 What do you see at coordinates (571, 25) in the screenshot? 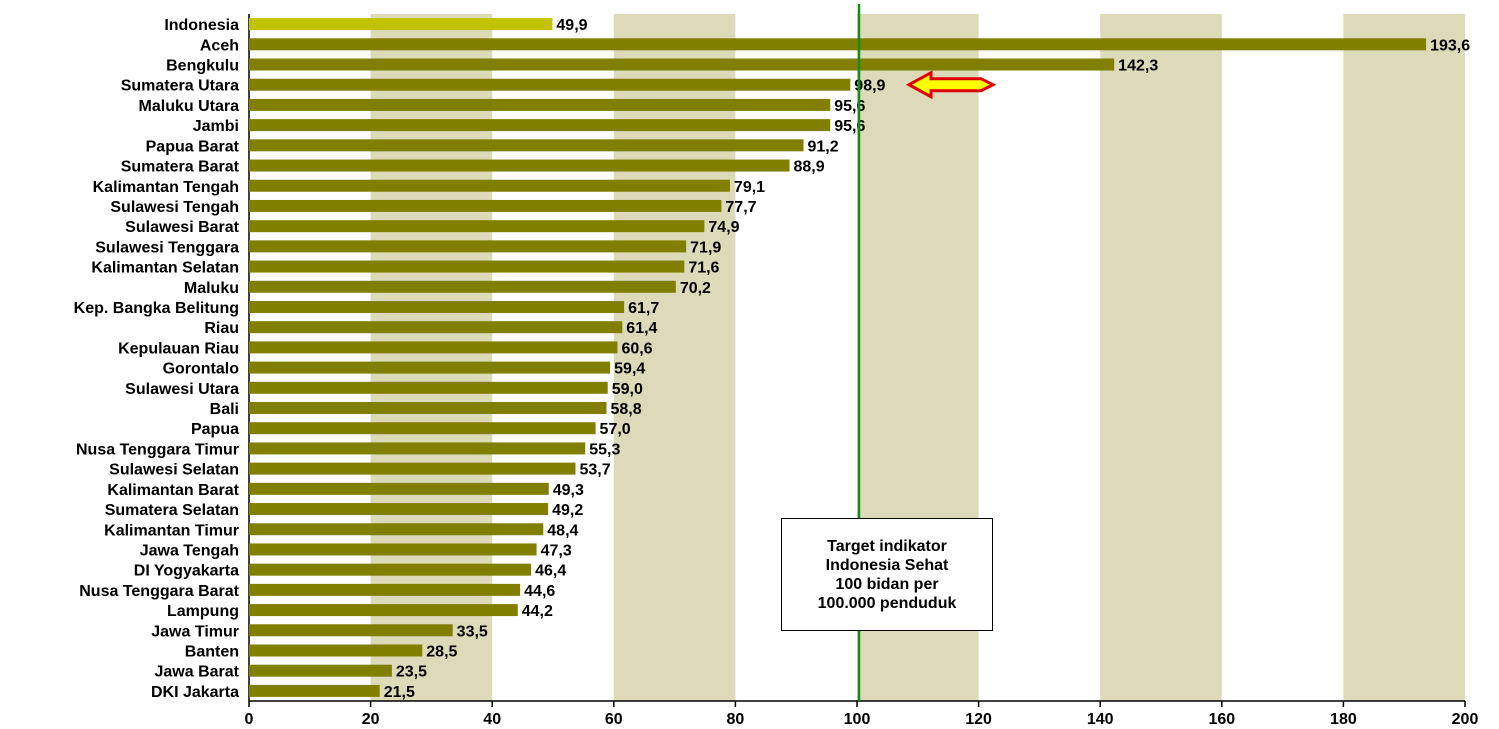
I see `value-label: 49,9` at bounding box center [571, 25].